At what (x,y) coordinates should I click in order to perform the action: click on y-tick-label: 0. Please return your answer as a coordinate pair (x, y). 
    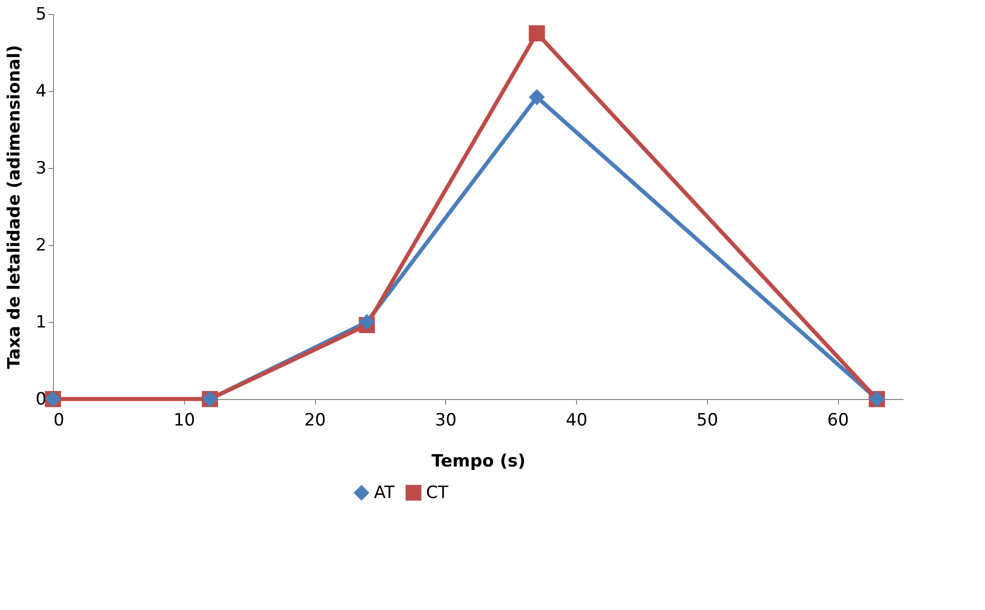
    Looking at the image, I should click on (41, 400).